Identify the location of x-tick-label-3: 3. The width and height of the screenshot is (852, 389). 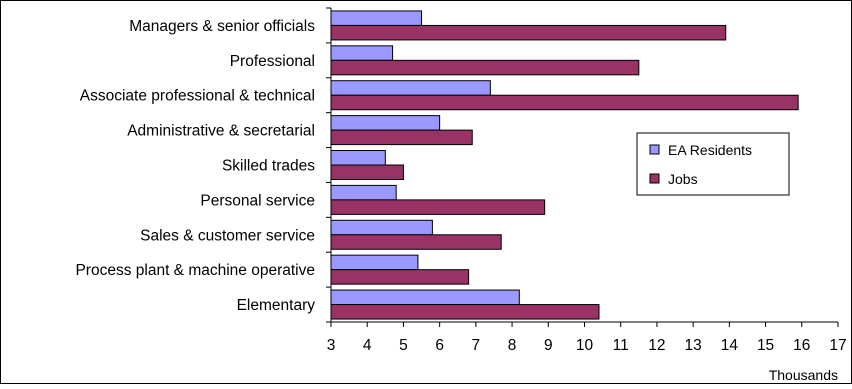
(331, 345).